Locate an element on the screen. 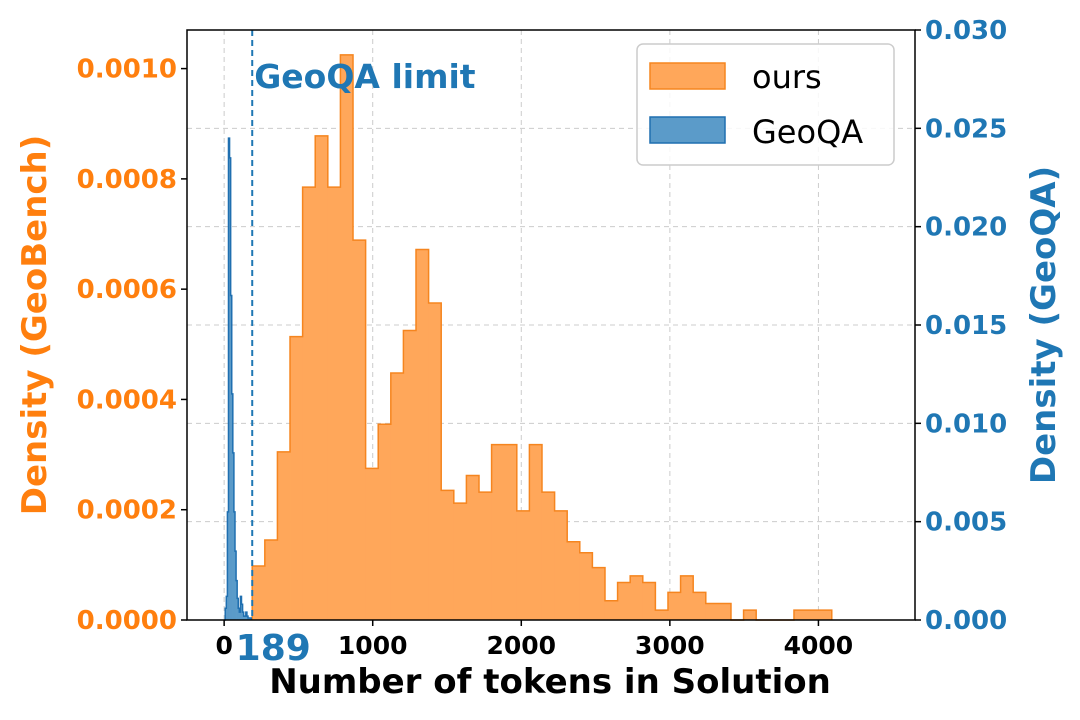  right-tick-label: 0.020 is located at coordinates (966, 228).